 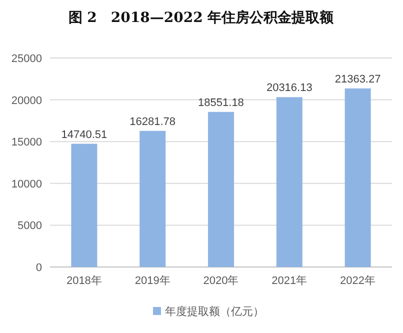 What do you see at coordinates (39, 268) in the screenshot?
I see `y-tick-label: 0` at bounding box center [39, 268].